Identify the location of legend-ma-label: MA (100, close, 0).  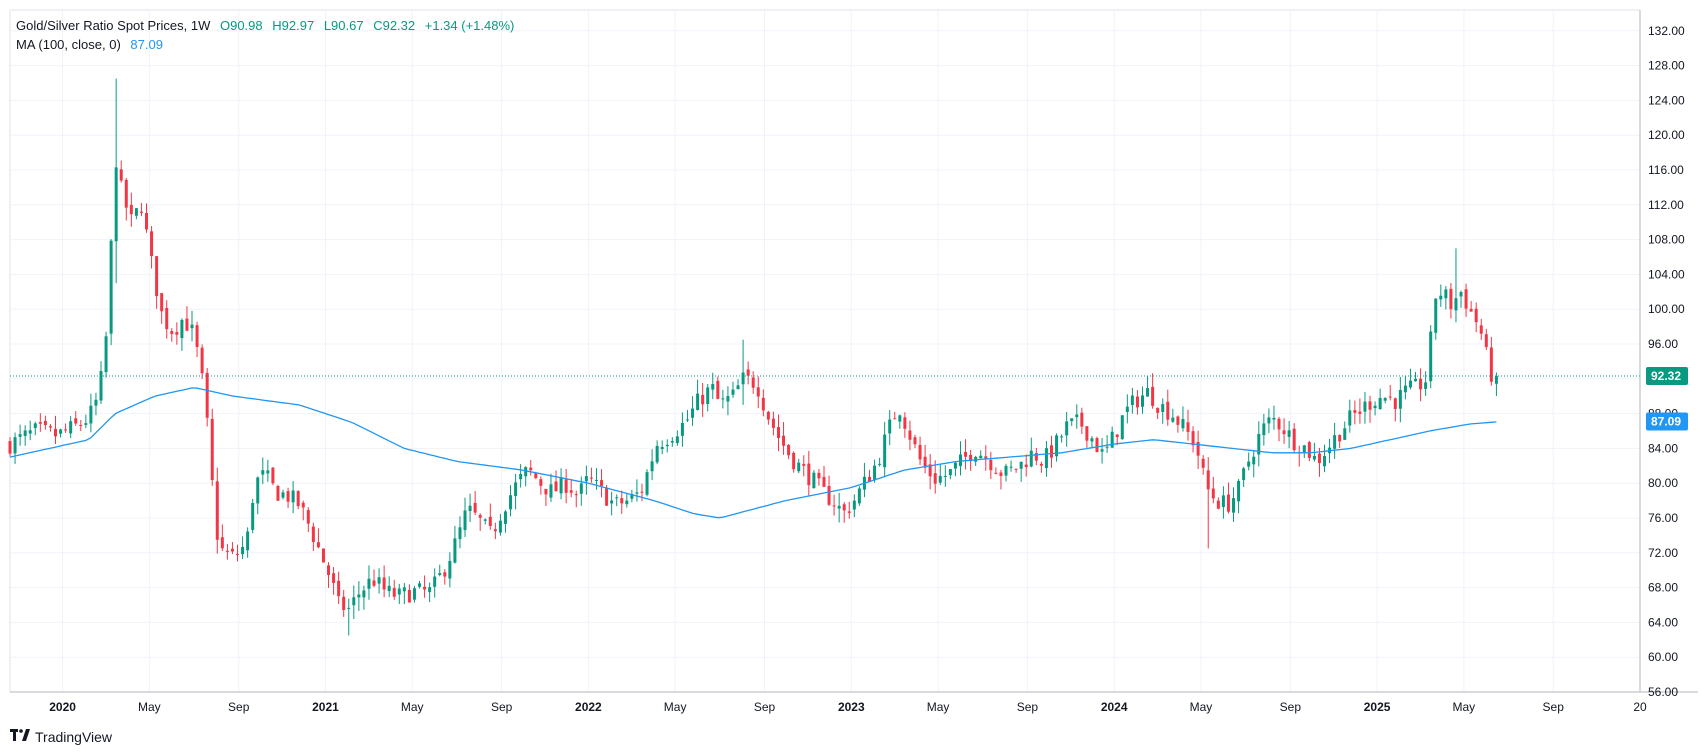
(68, 44).